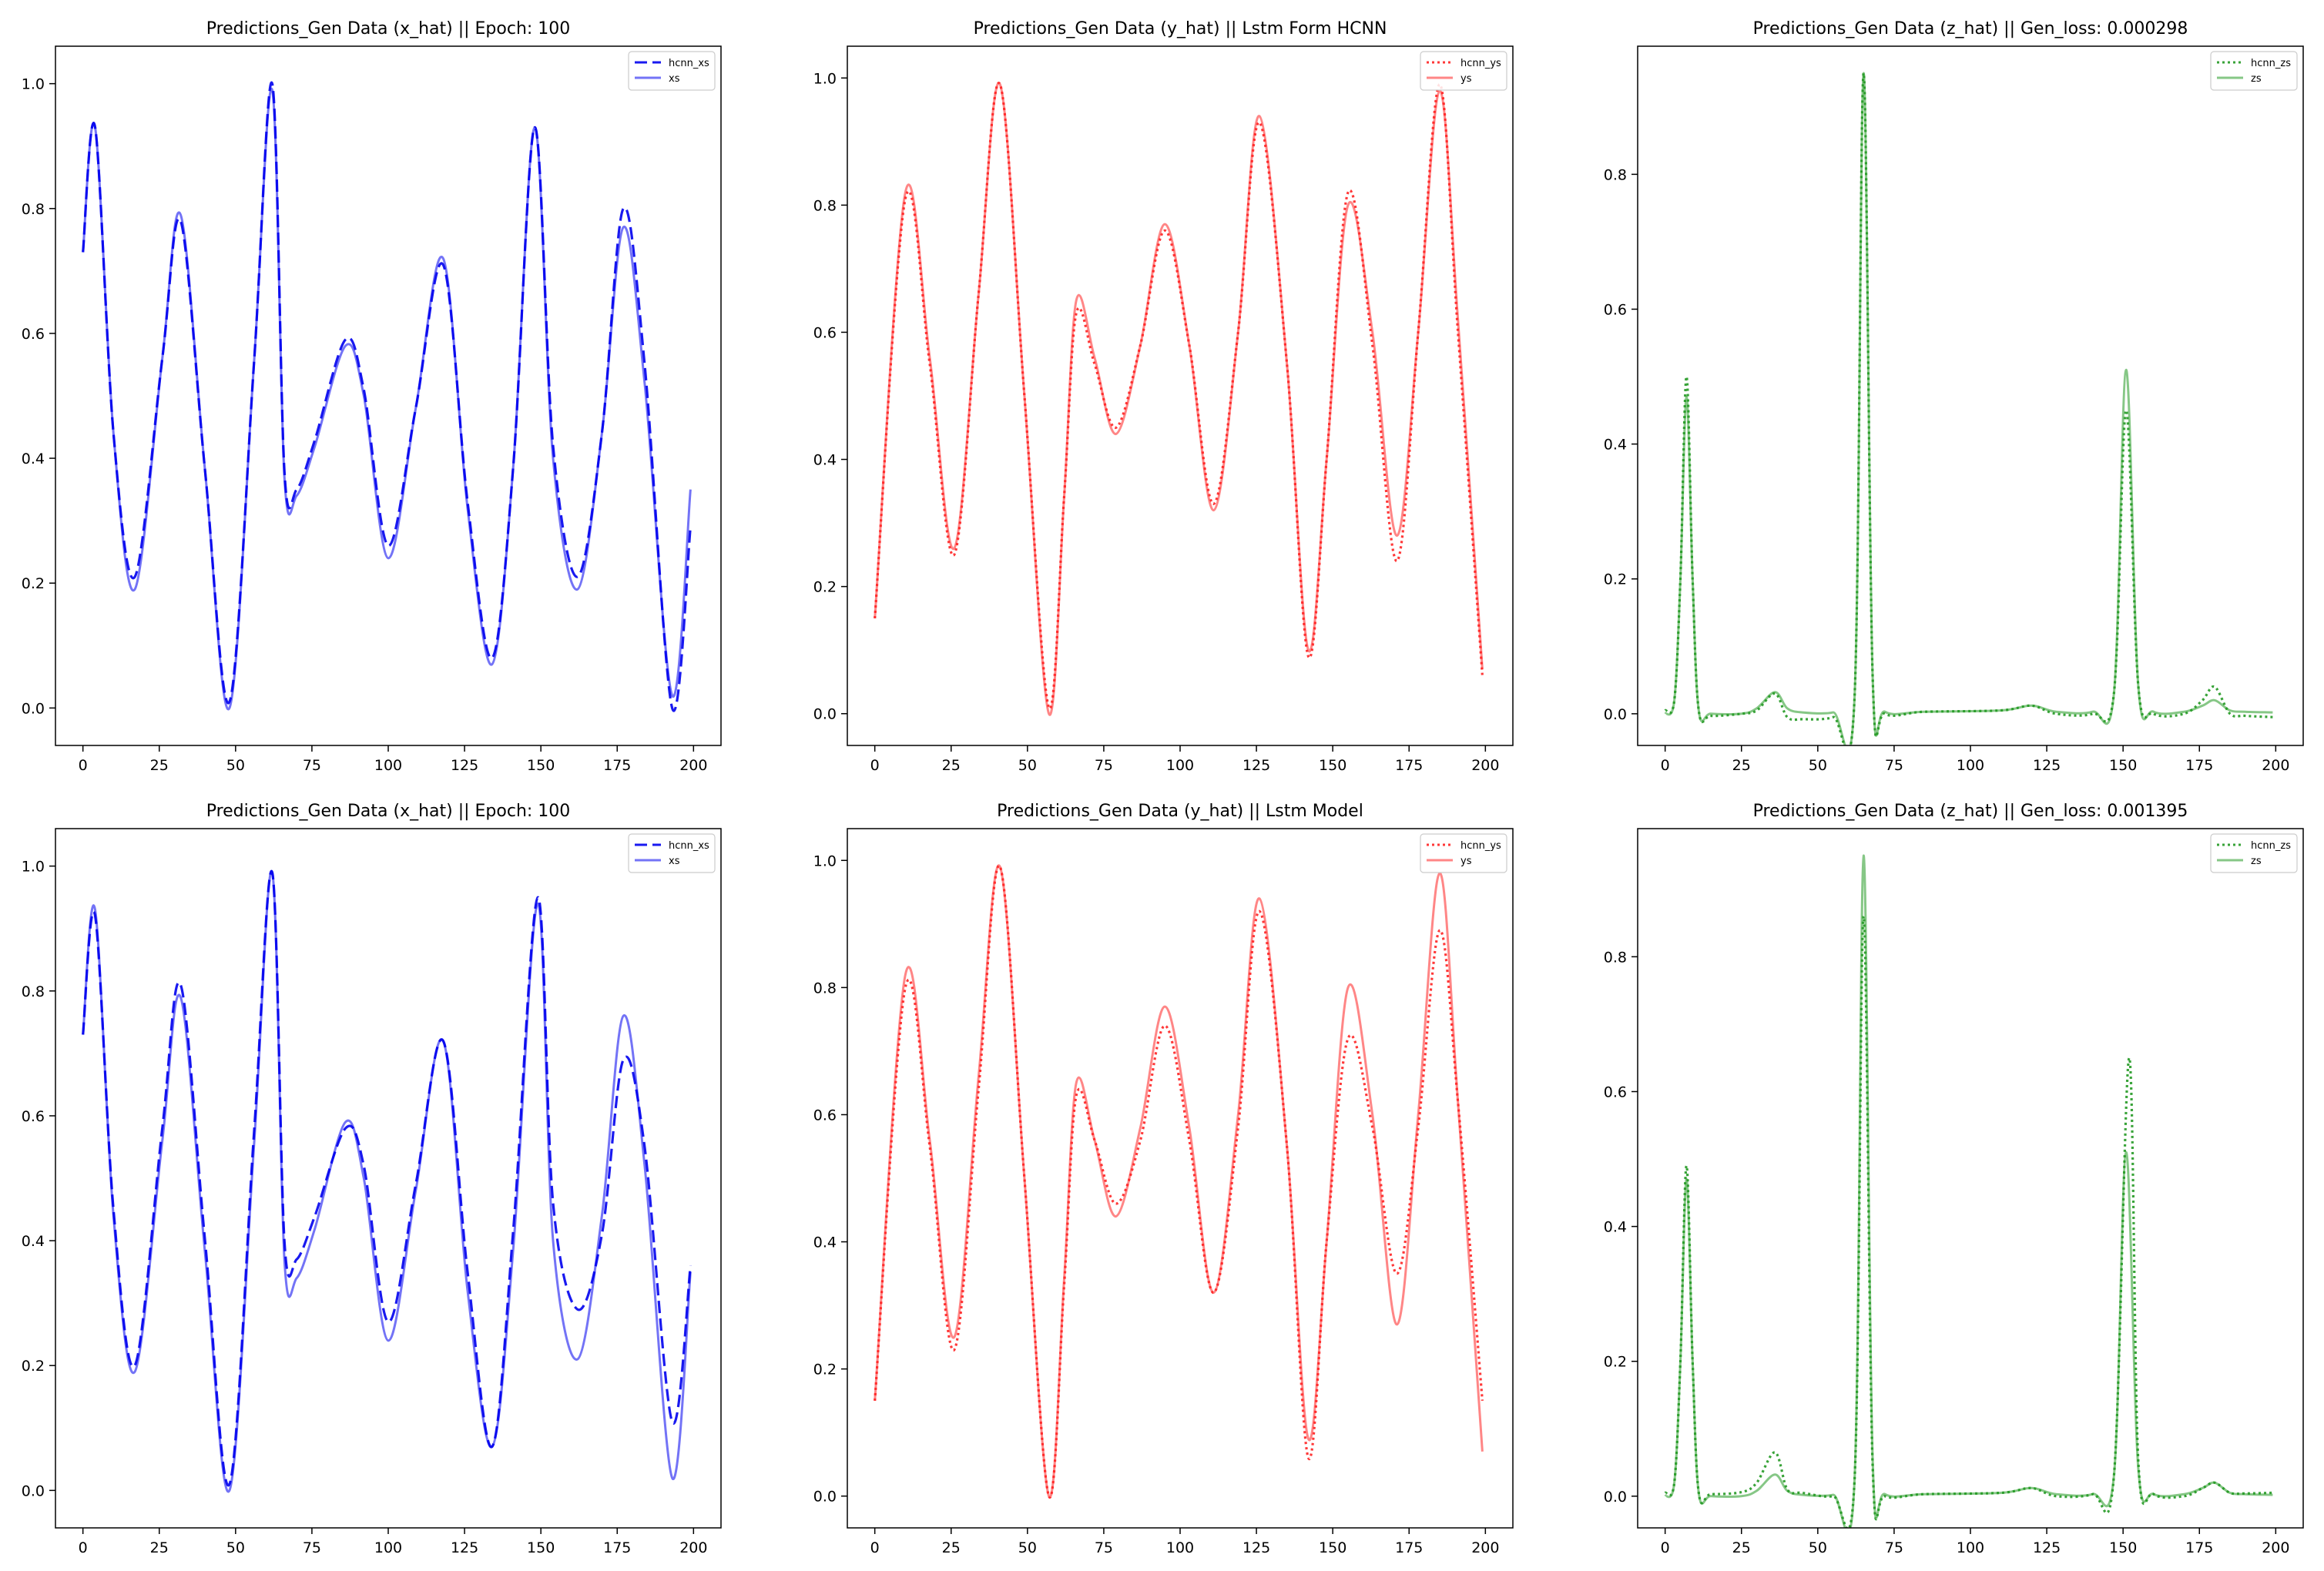  I want to click on series-line-hcnn_ys, so click(1179, 396).